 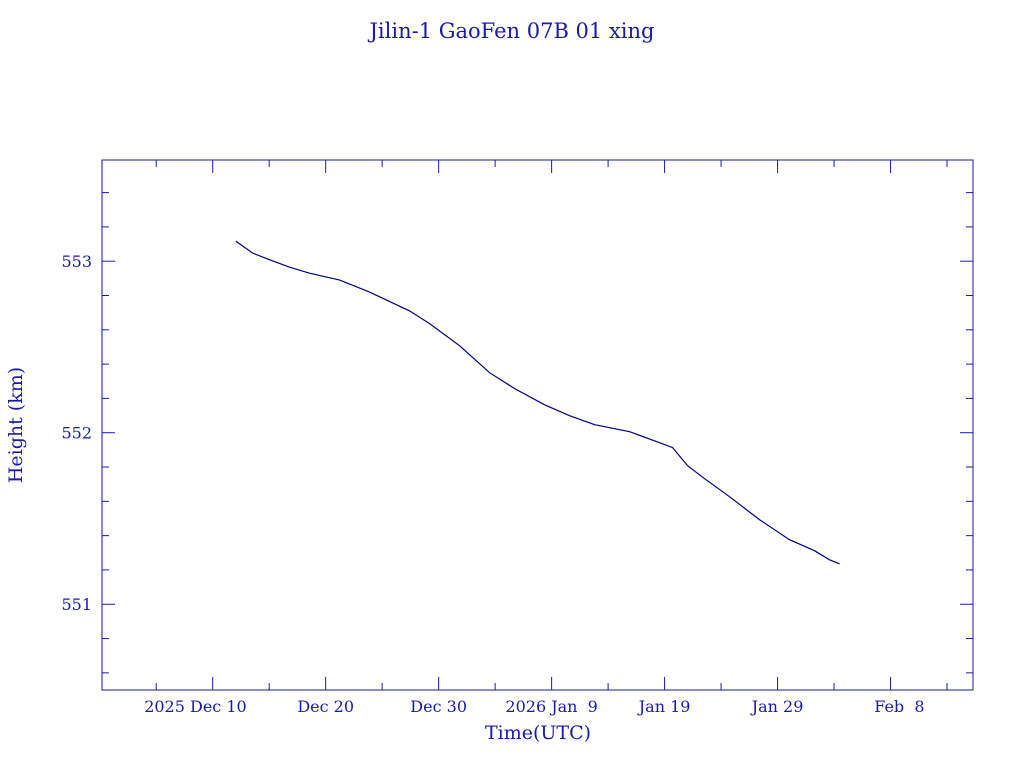 What do you see at coordinates (511, 31) in the screenshot?
I see `chart-title: Jilin-1 GaoFen 07B 01 xing` at bounding box center [511, 31].